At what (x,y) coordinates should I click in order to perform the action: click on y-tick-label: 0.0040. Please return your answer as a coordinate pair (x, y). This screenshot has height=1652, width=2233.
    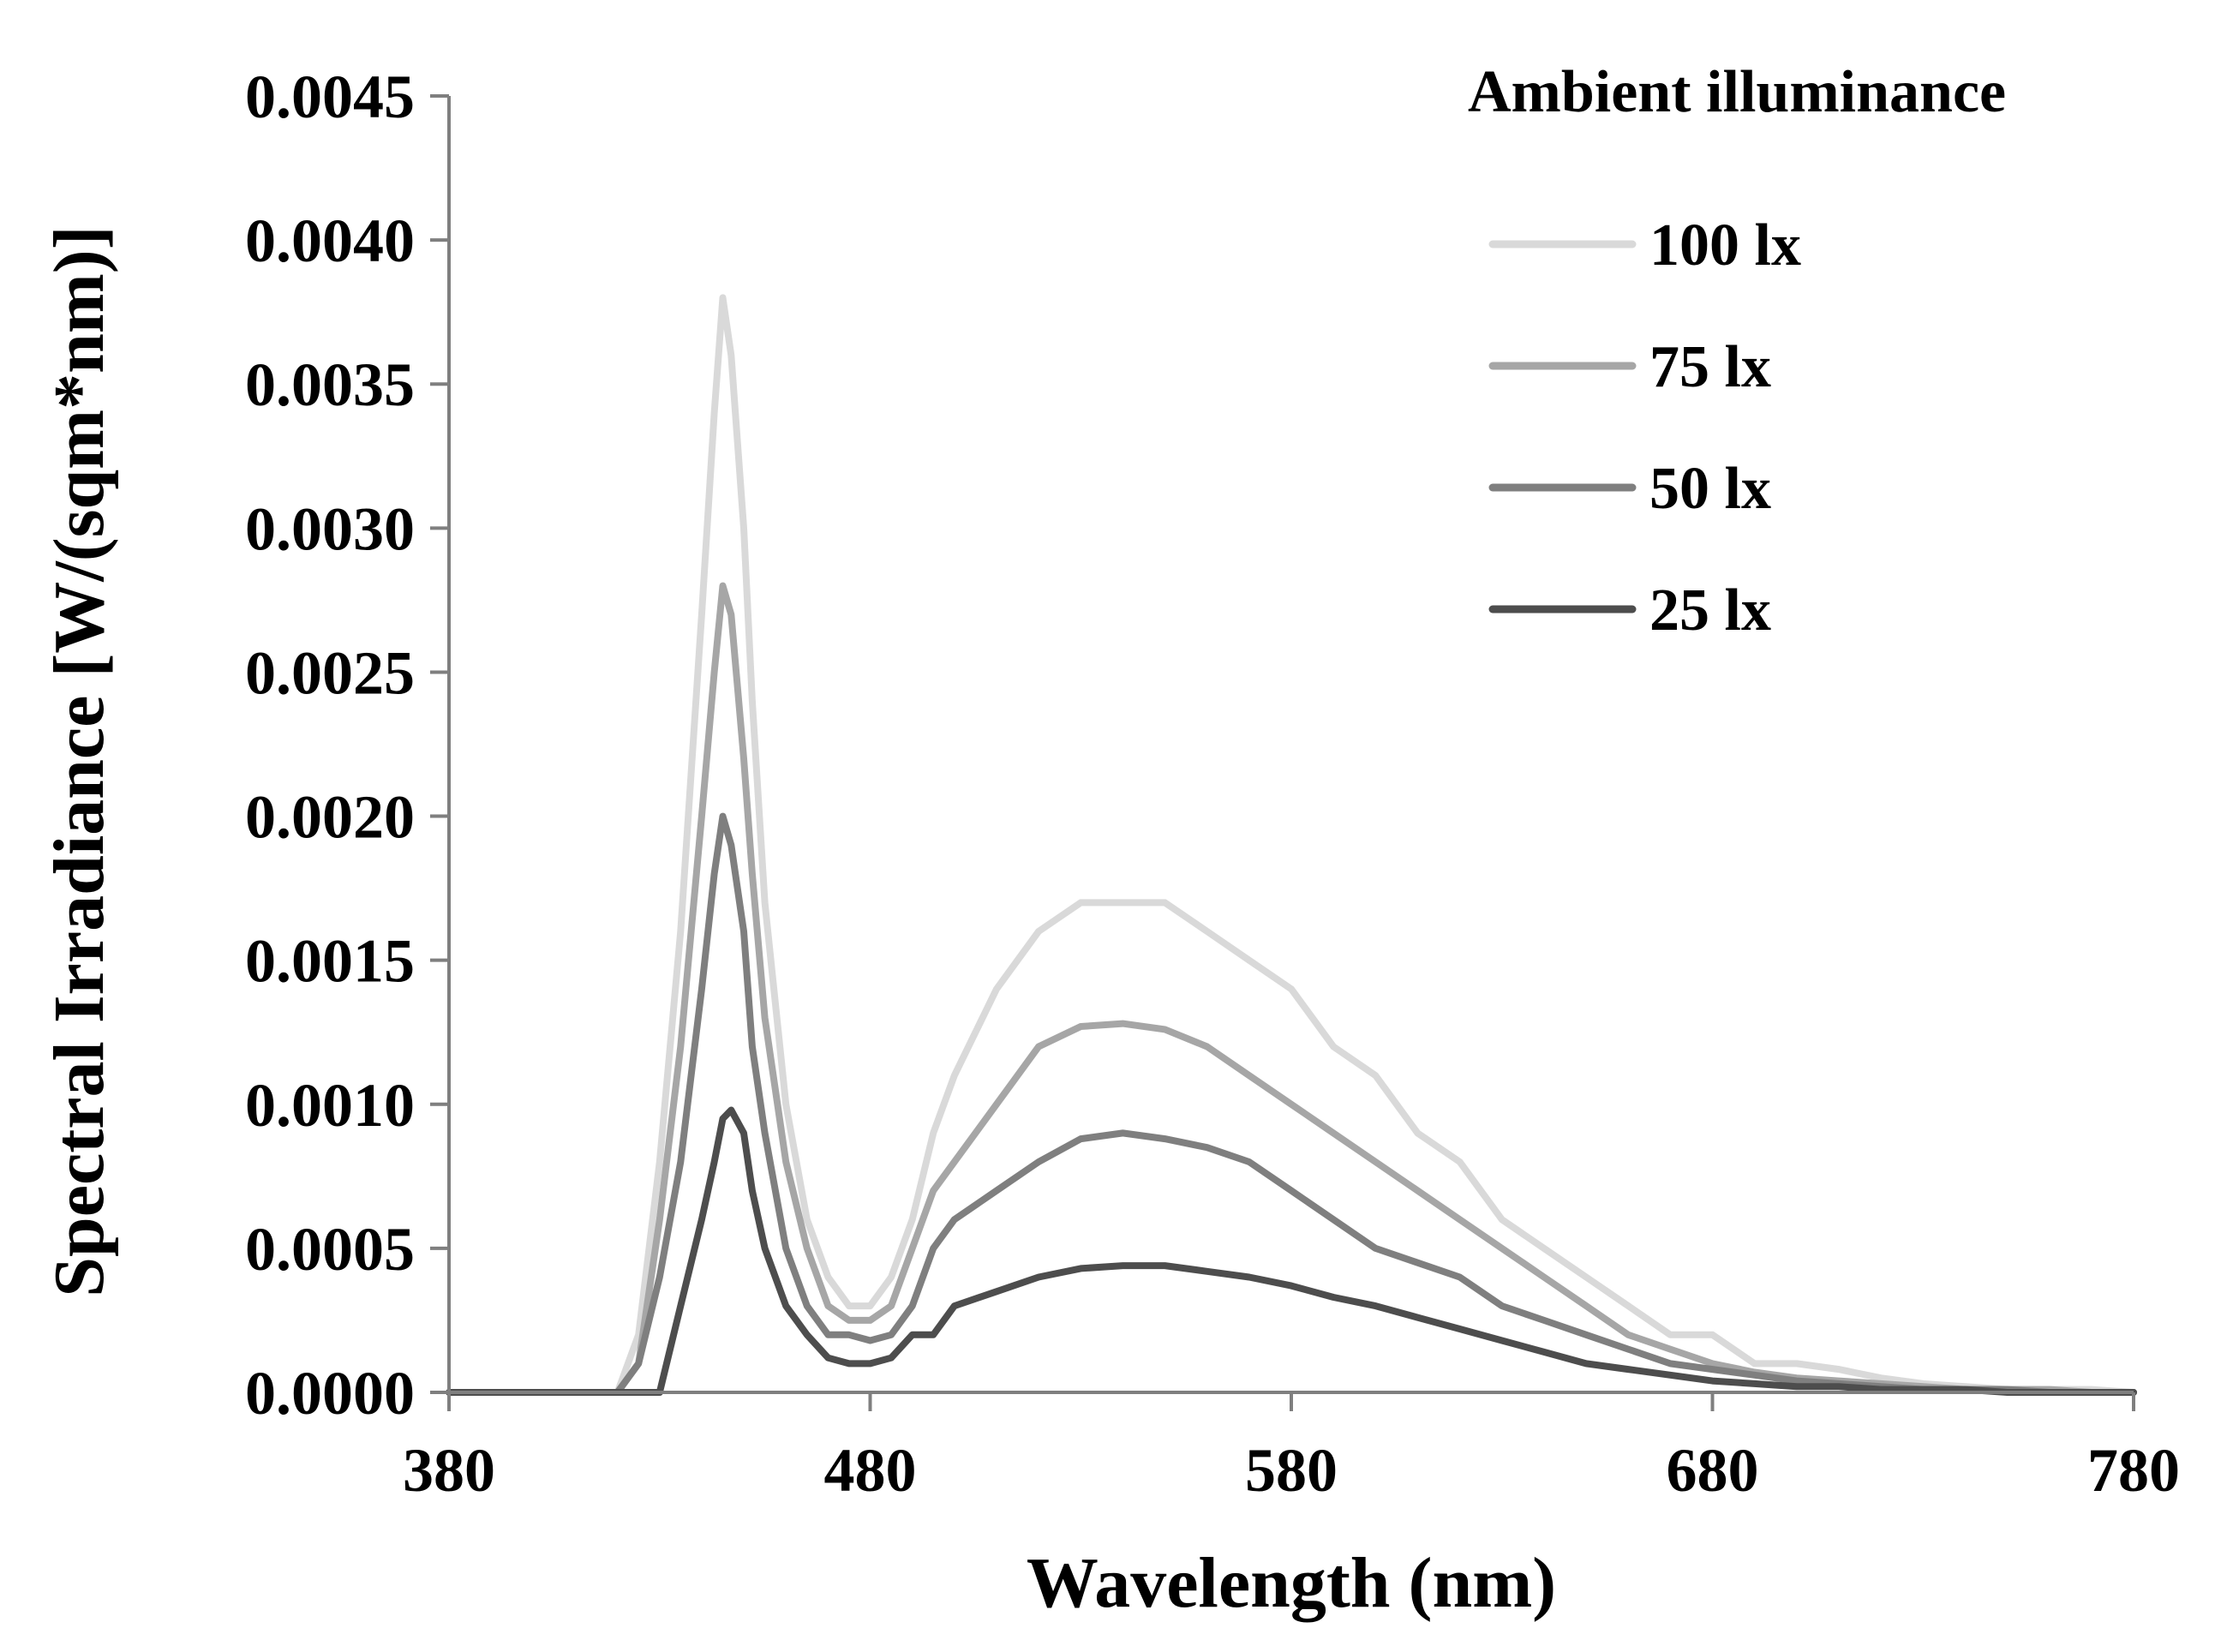
    Looking at the image, I should click on (330, 240).